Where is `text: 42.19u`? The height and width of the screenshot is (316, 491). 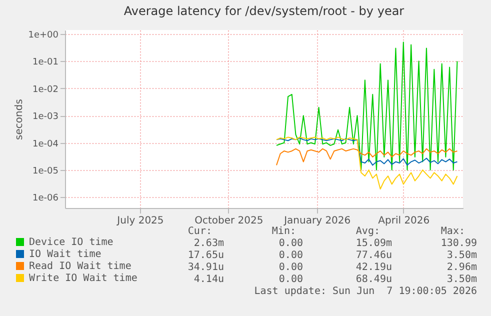 text: 42.19u is located at coordinates (374, 267).